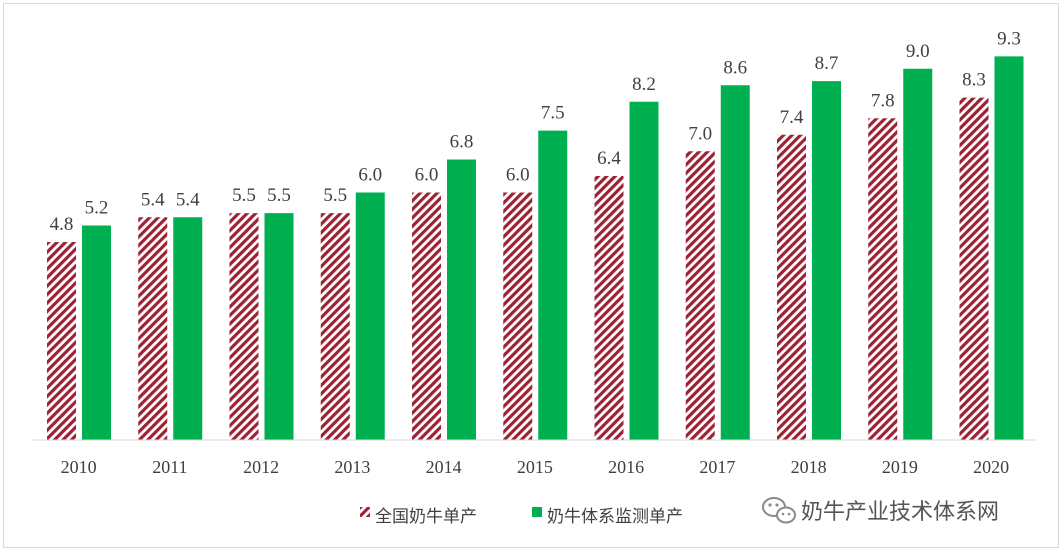 The height and width of the screenshot is (553, 1064). Describe the element at coordinates (717, 467) in the screenshot. I see `x-tick-label-2017: 2017` at that location.